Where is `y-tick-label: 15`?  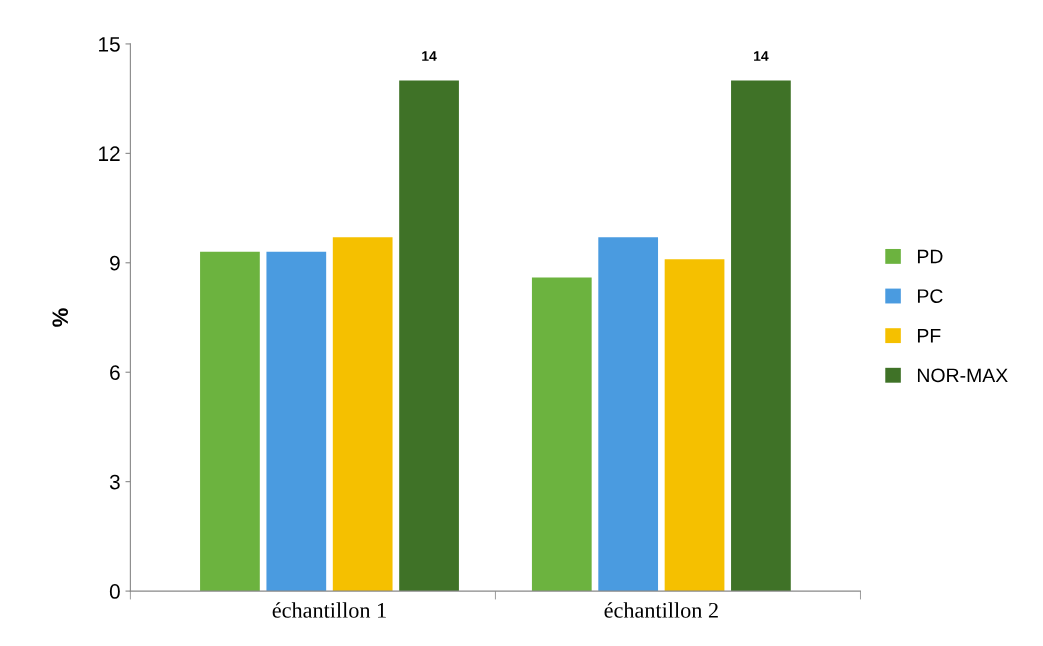
y-tick-label: 15 is located at coordinates (109, 44).